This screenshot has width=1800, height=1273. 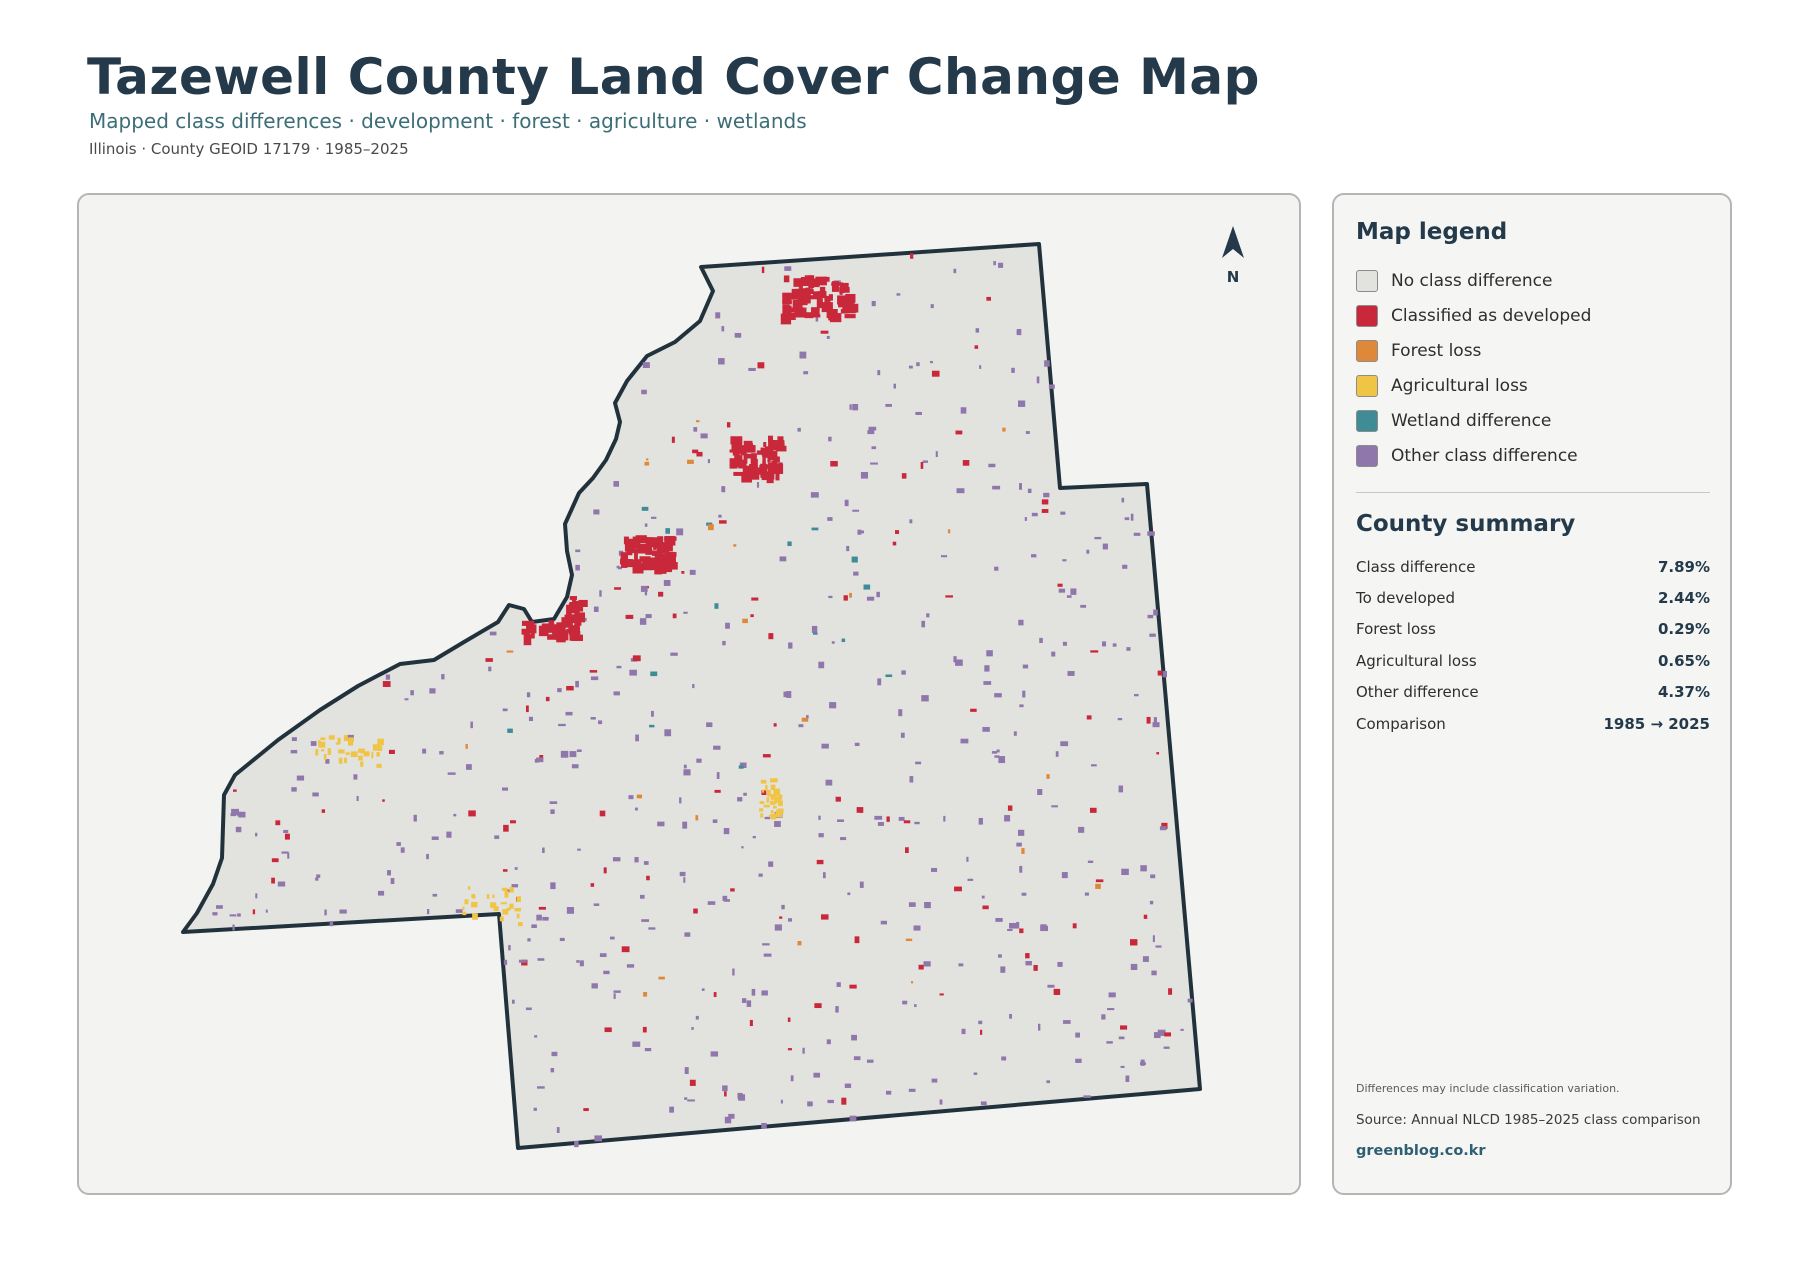 I want to click on page-title: Tazewell County Land Cover Change Map, so click(x=673, y=77).